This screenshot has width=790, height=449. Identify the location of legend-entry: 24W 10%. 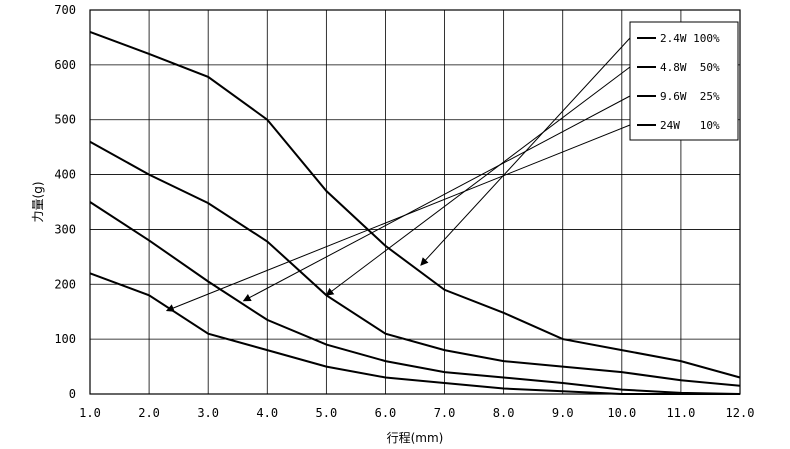
(690, 125).